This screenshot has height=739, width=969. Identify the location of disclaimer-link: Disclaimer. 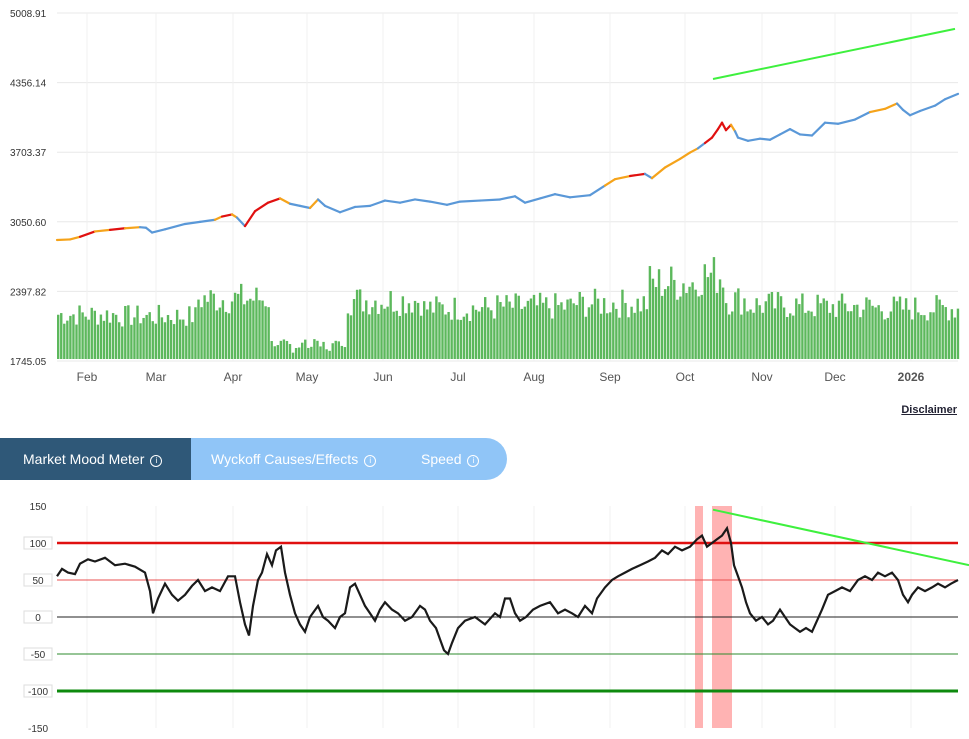
(929, 410).